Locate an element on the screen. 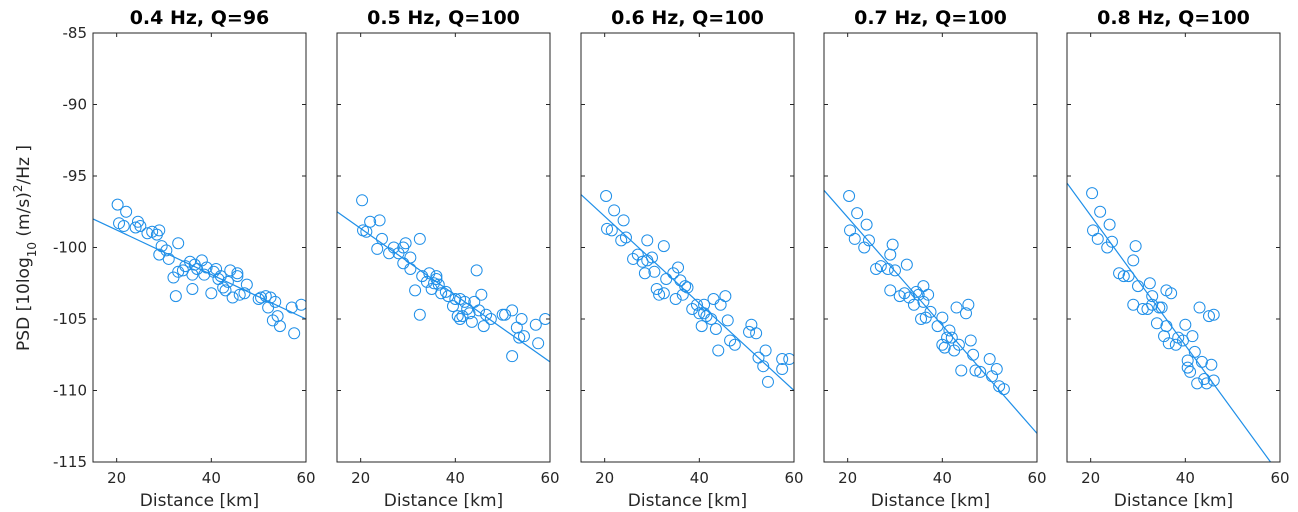 This screenshot has height=512, width=1298. y-tick-label: -85 is located at coordinates (75, 33).